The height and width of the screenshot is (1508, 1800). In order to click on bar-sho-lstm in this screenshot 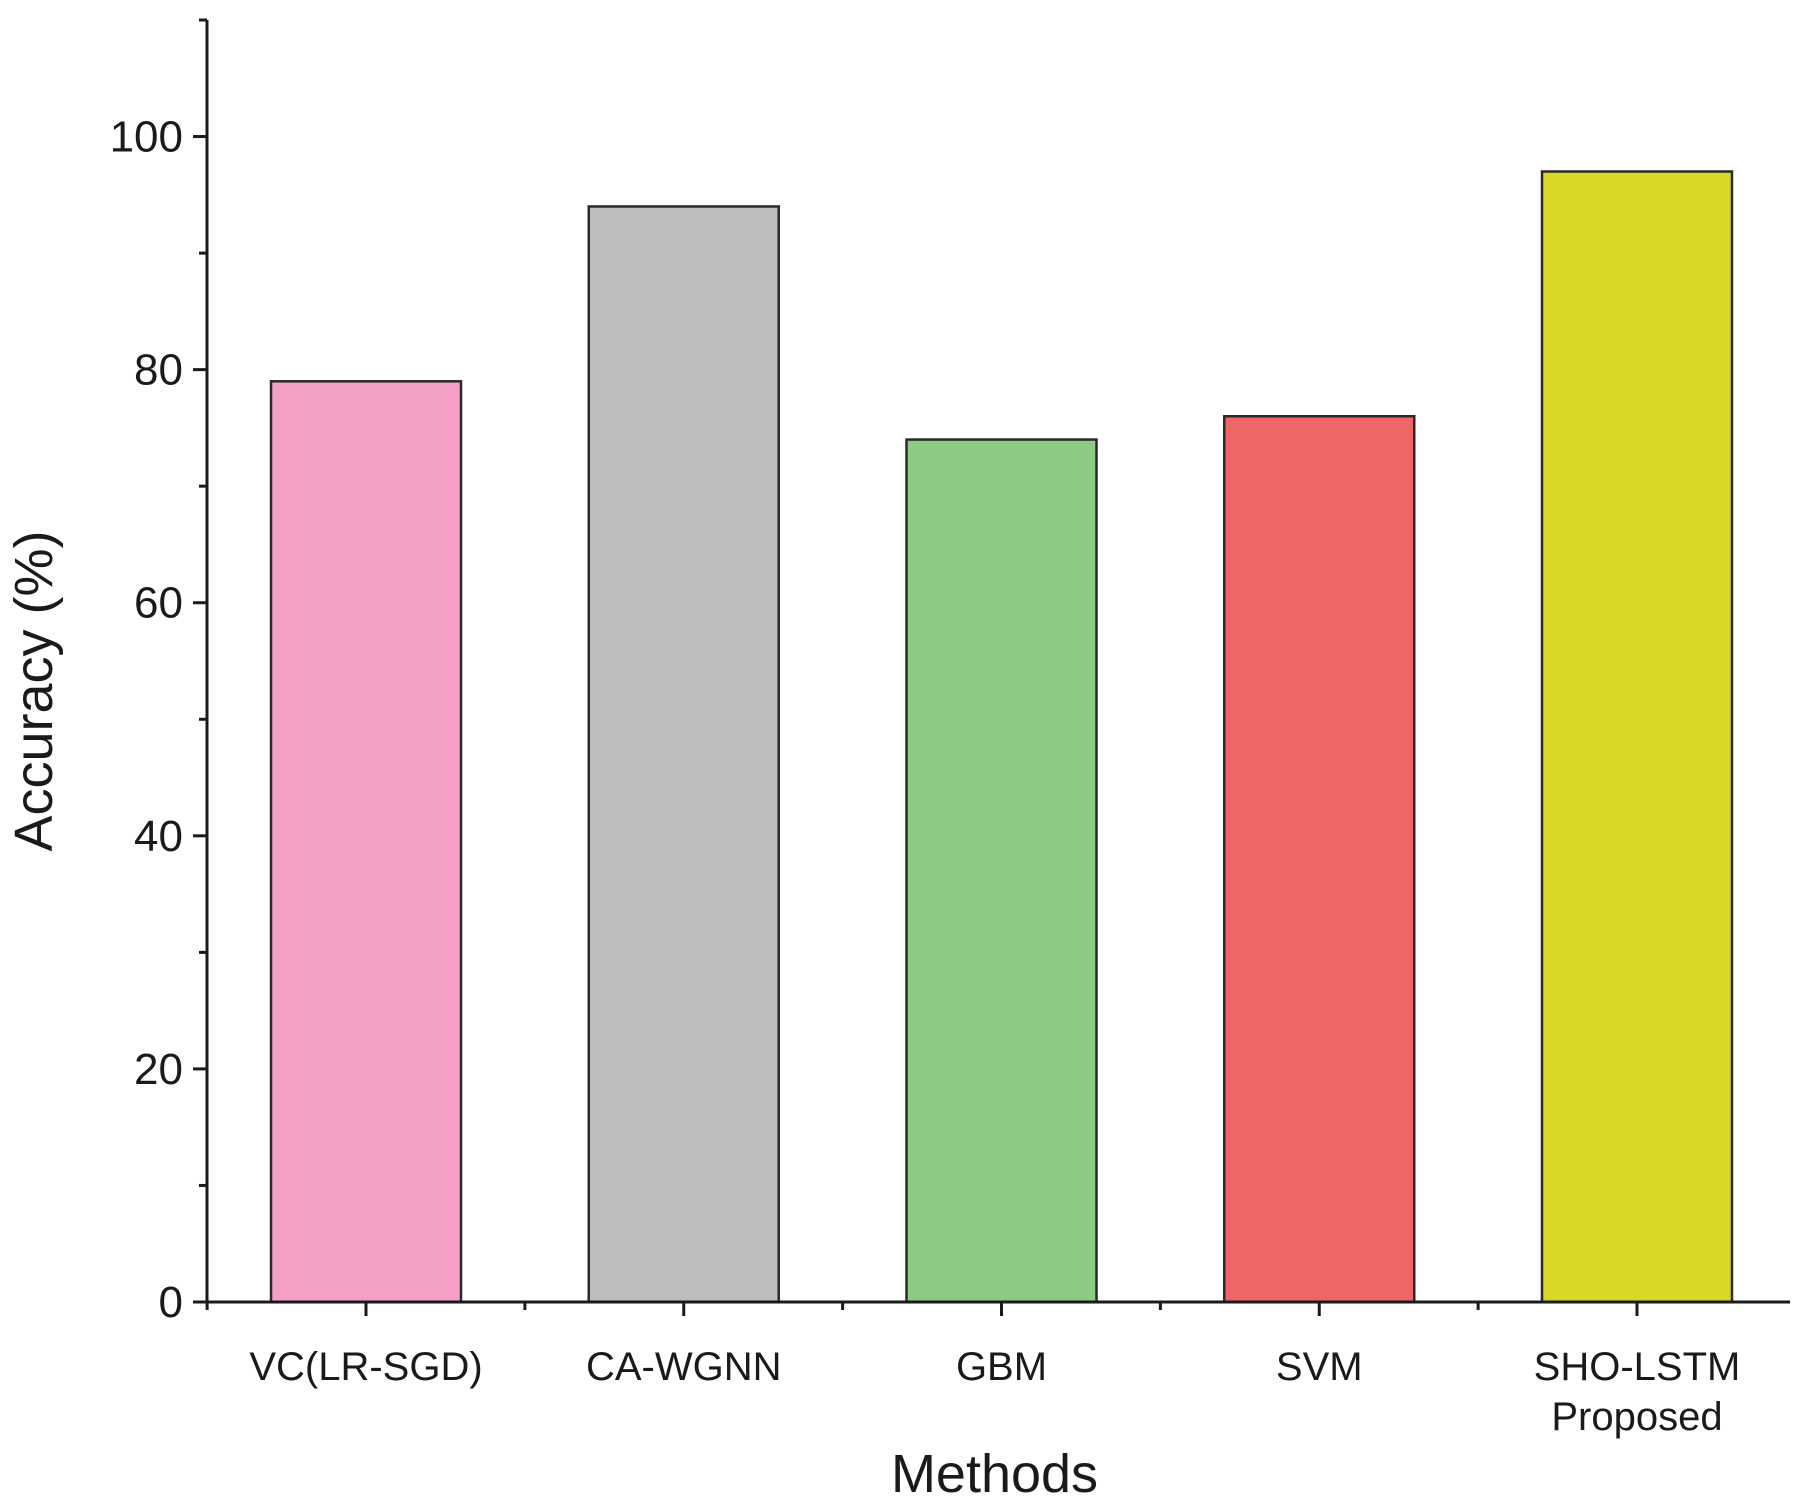, I will do `click(1637, 737)`.